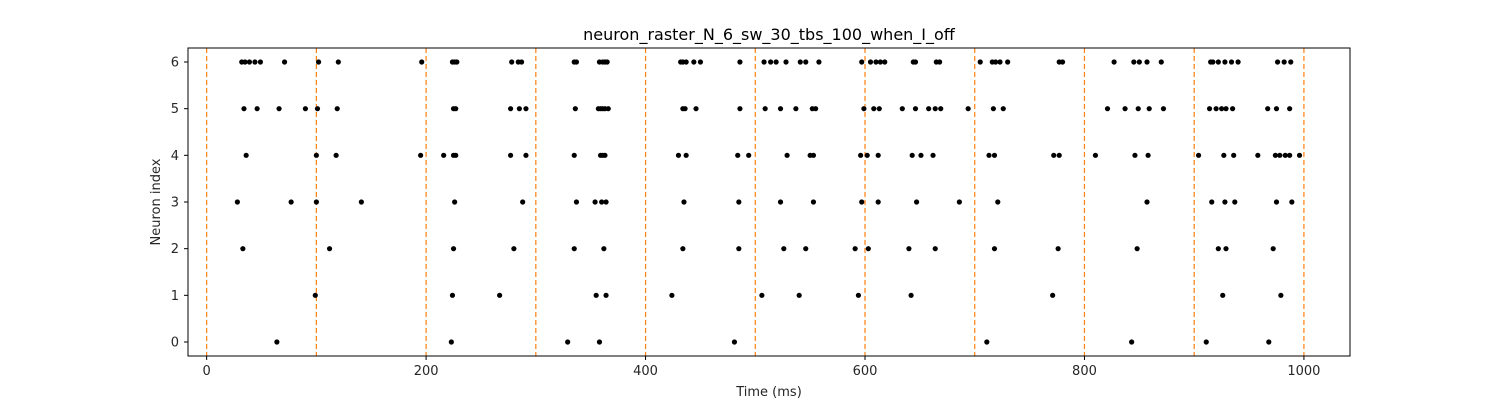 The image size is (1500, 400). I want to click on y-tick-label: 2, so click(175, 249).